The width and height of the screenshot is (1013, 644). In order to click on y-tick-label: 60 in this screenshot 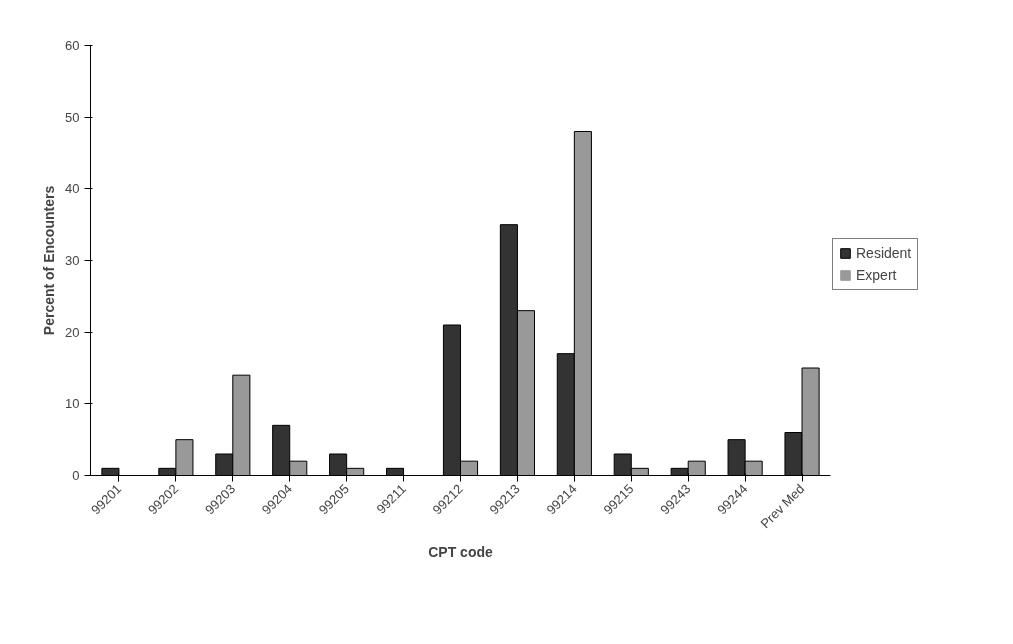, I will do `click(72, 45)`.